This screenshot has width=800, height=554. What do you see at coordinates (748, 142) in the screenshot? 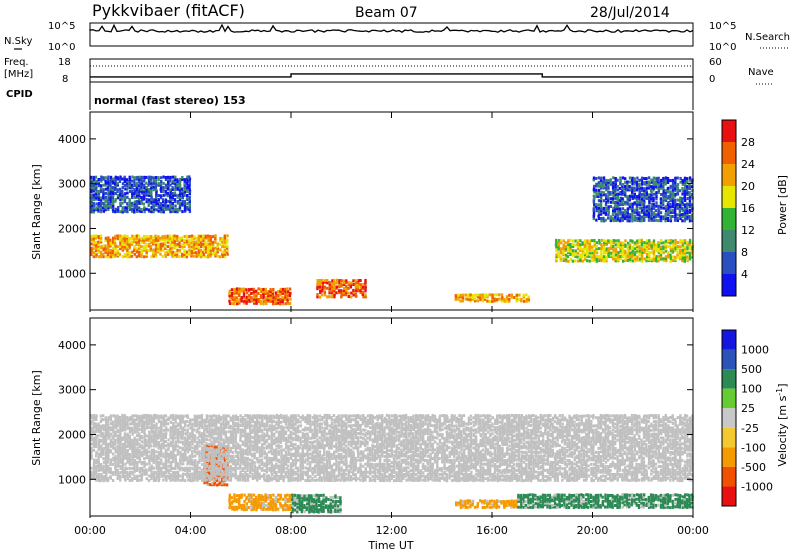
I see `colorbar-tick-label: 28` at bounding box center [748, 142].